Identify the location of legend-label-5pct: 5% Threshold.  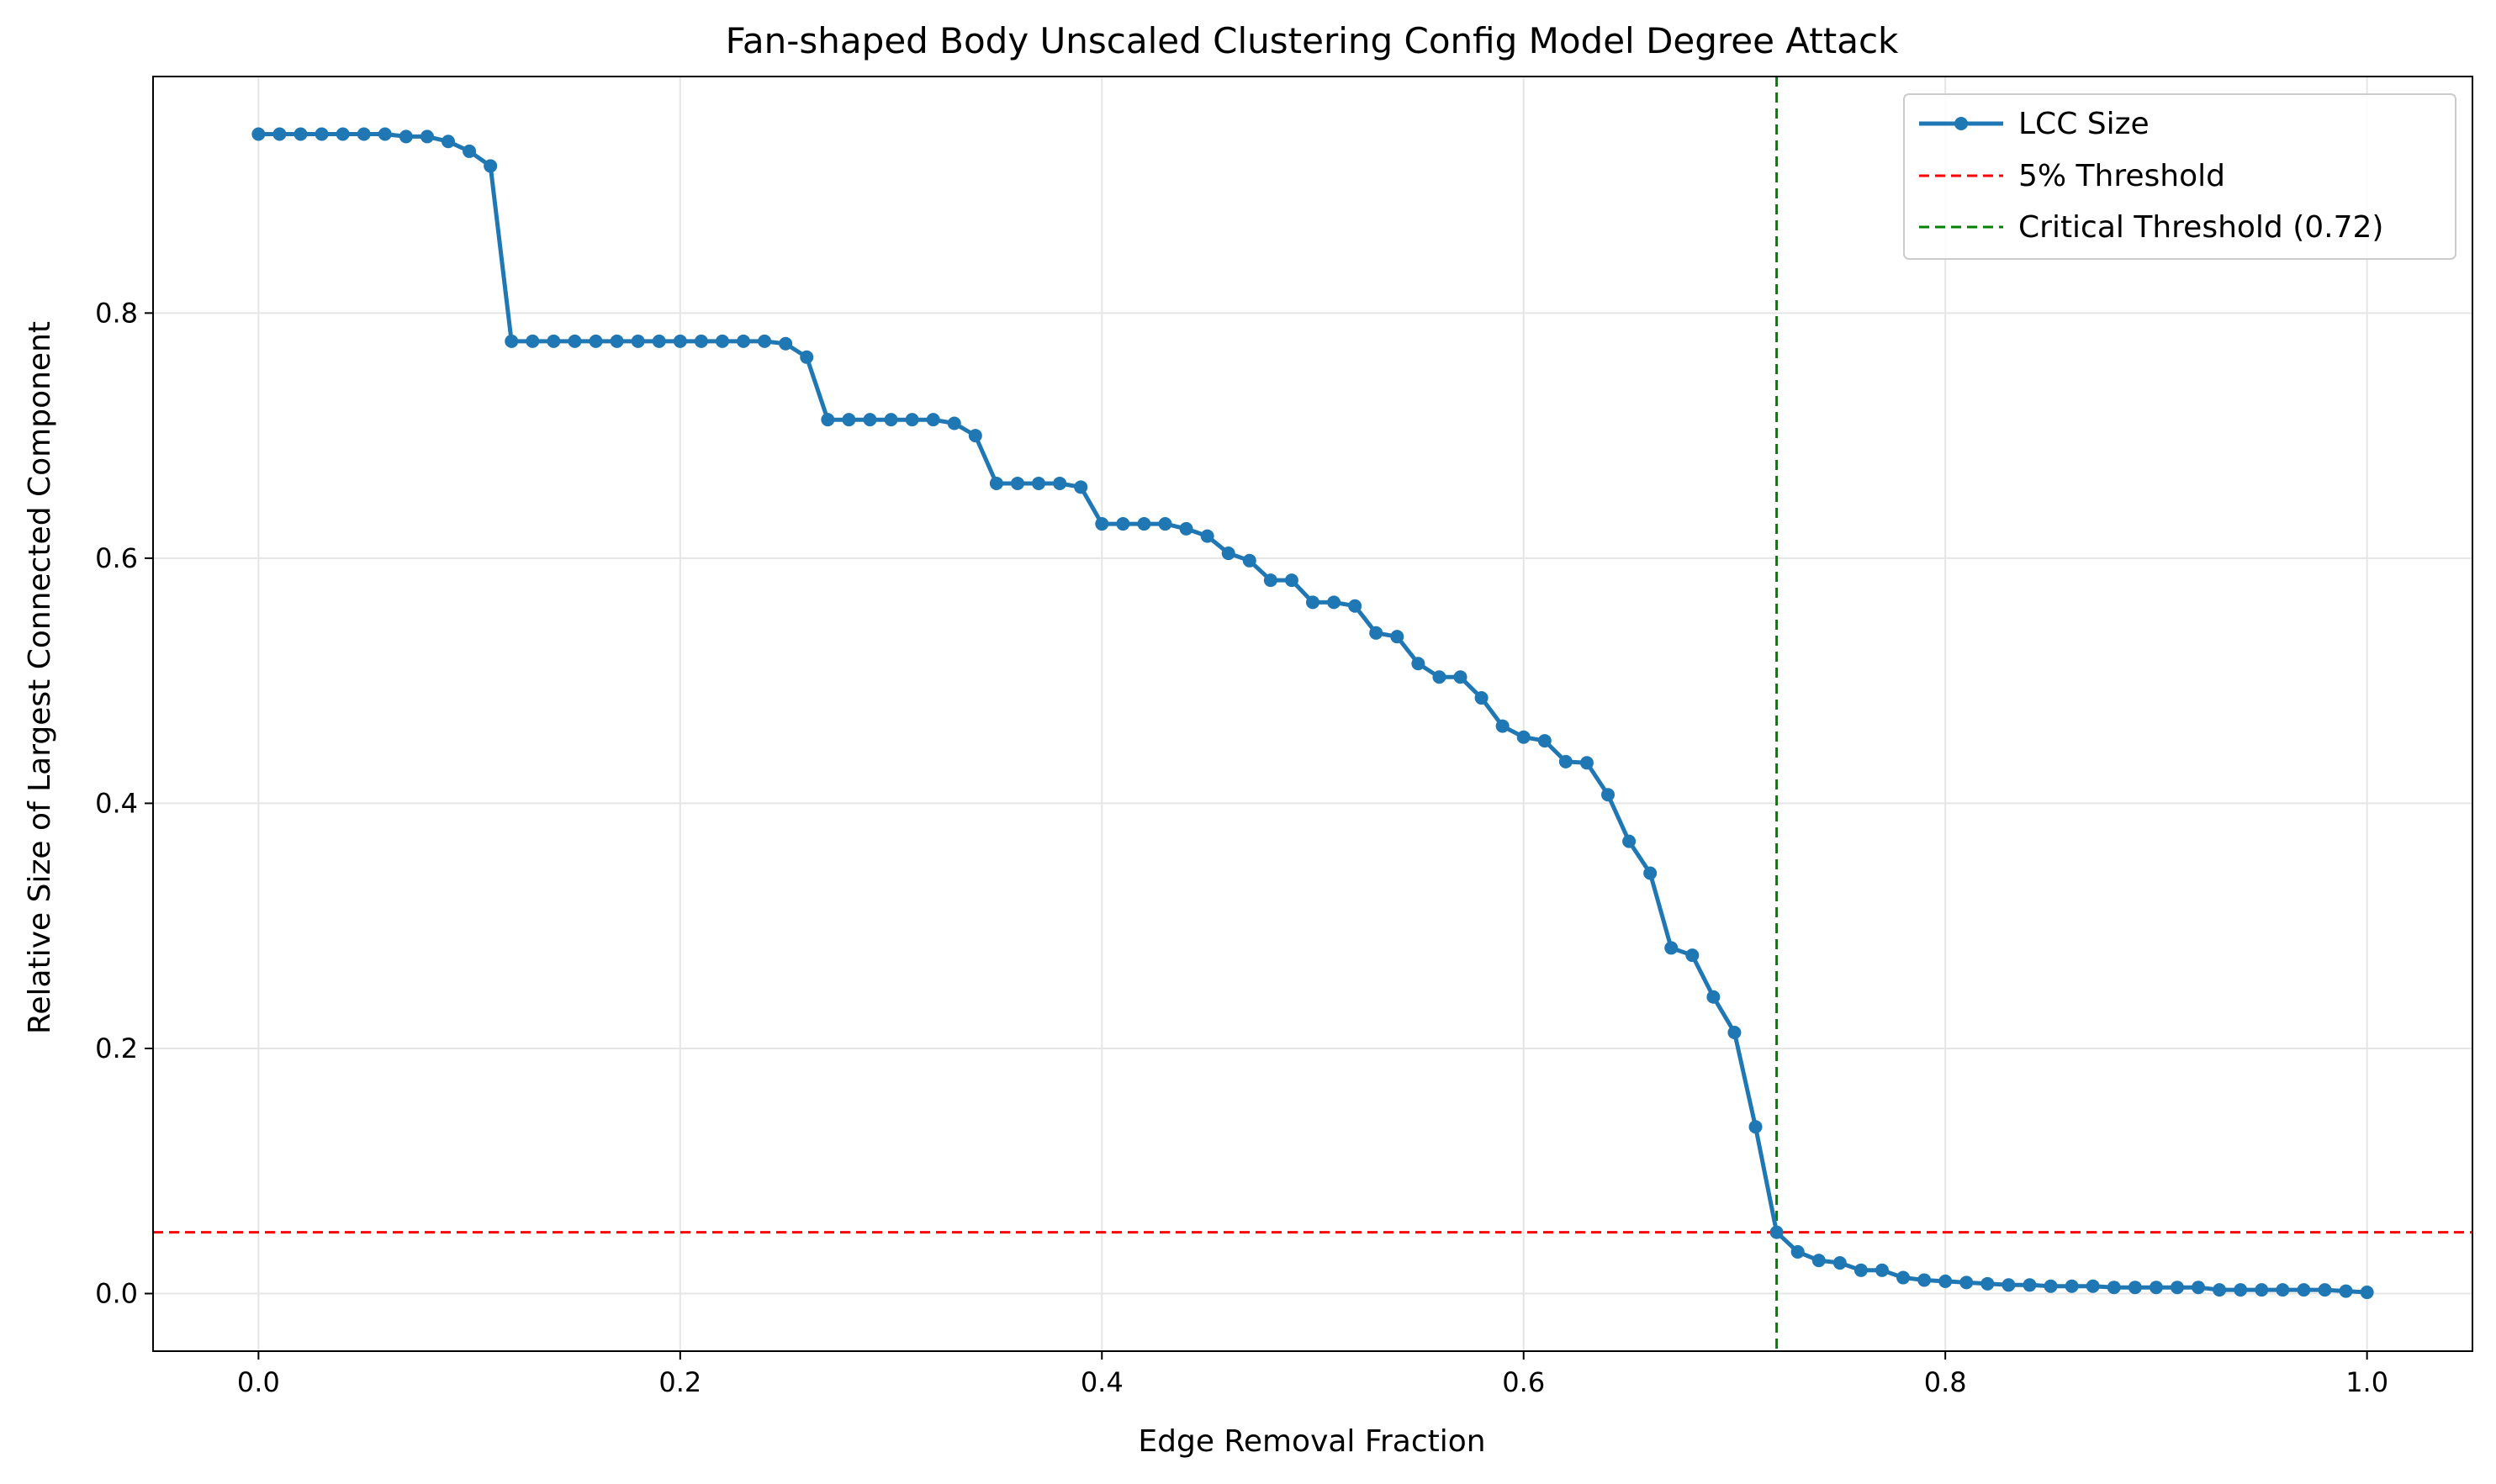
(2121, 176).